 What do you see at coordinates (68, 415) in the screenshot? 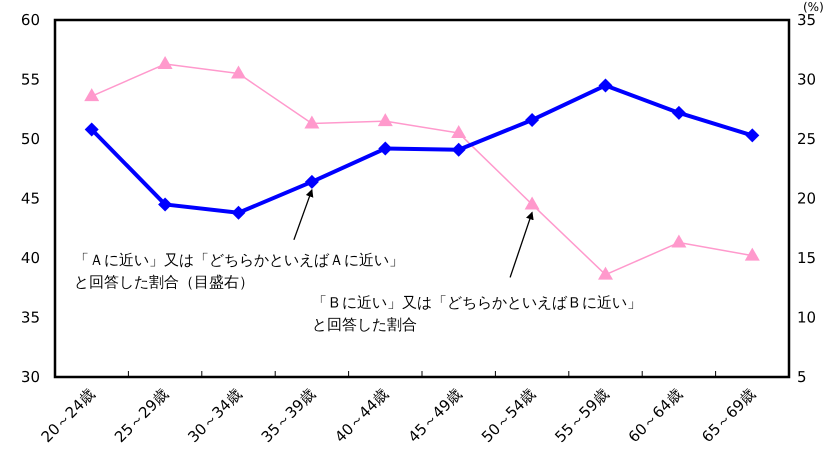
I see `xtick: 20～24歳` at bounding box center [68, 415].